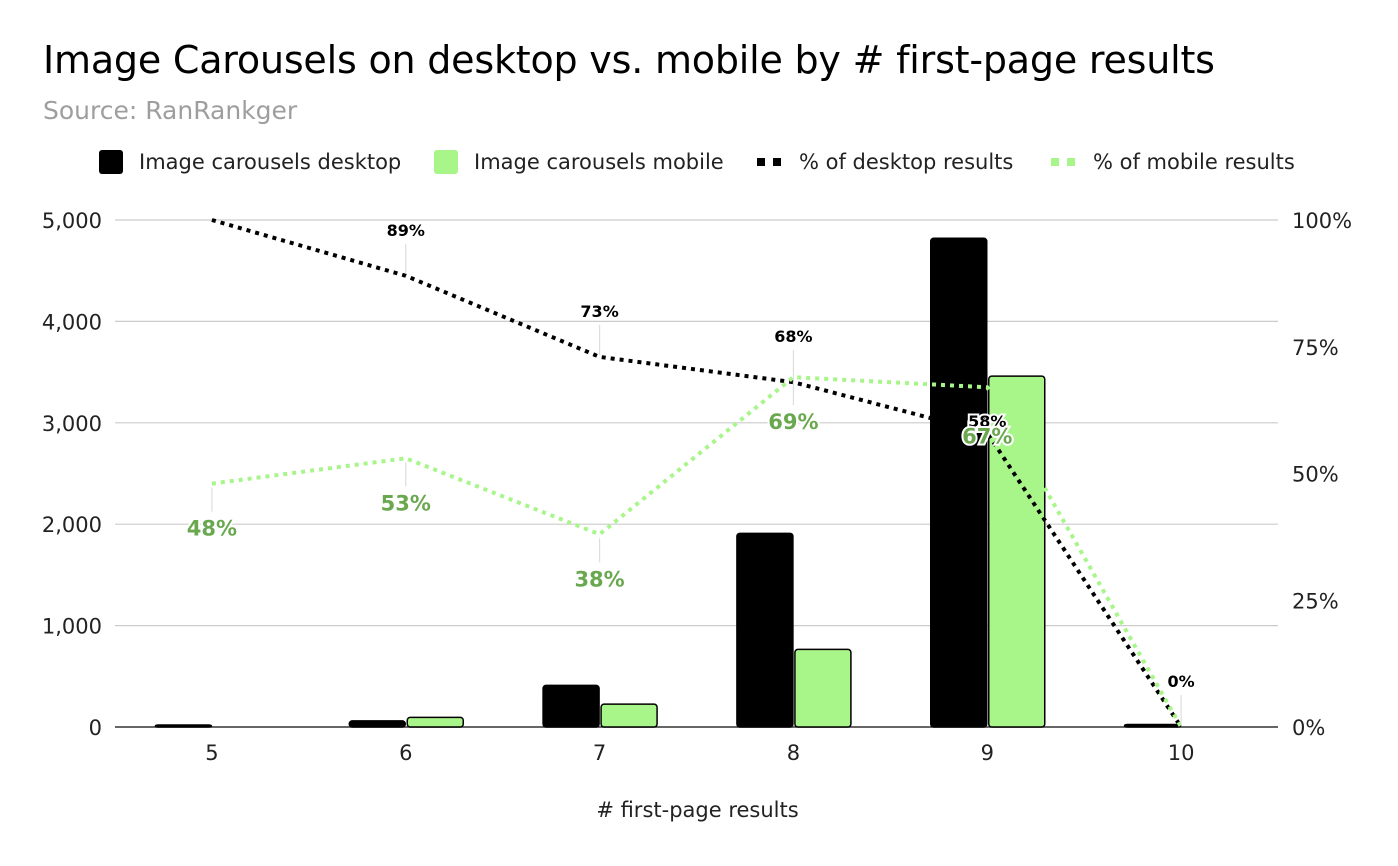  I want to click on legend-swatch-mobile-line, so click(1063, 162).